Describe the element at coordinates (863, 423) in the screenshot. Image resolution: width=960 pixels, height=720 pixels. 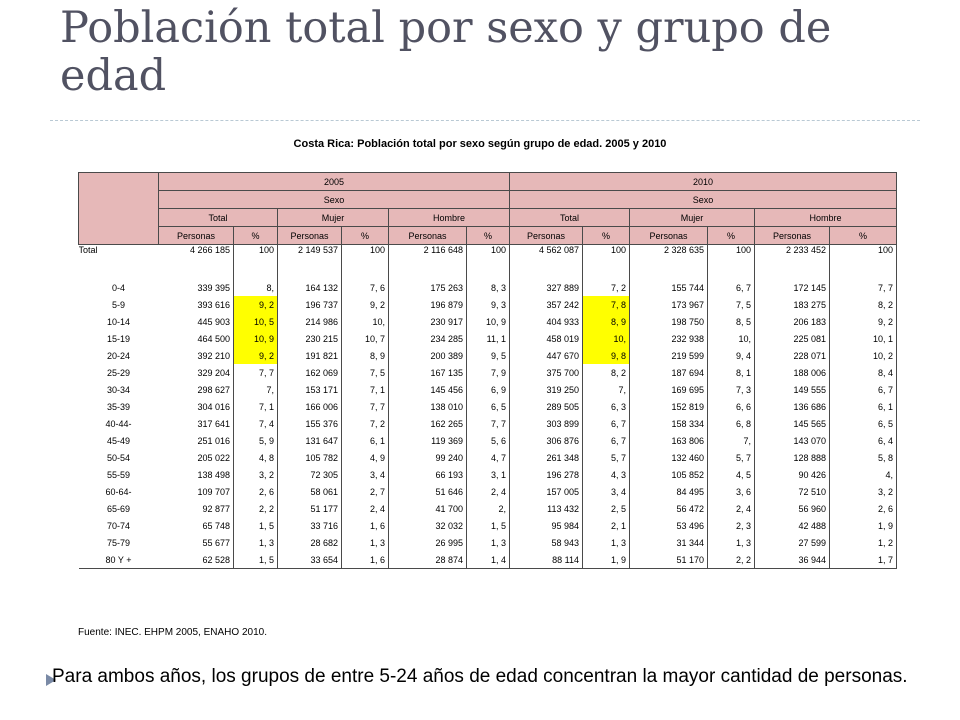
I see `cell-percent: 6, 5` at that location.